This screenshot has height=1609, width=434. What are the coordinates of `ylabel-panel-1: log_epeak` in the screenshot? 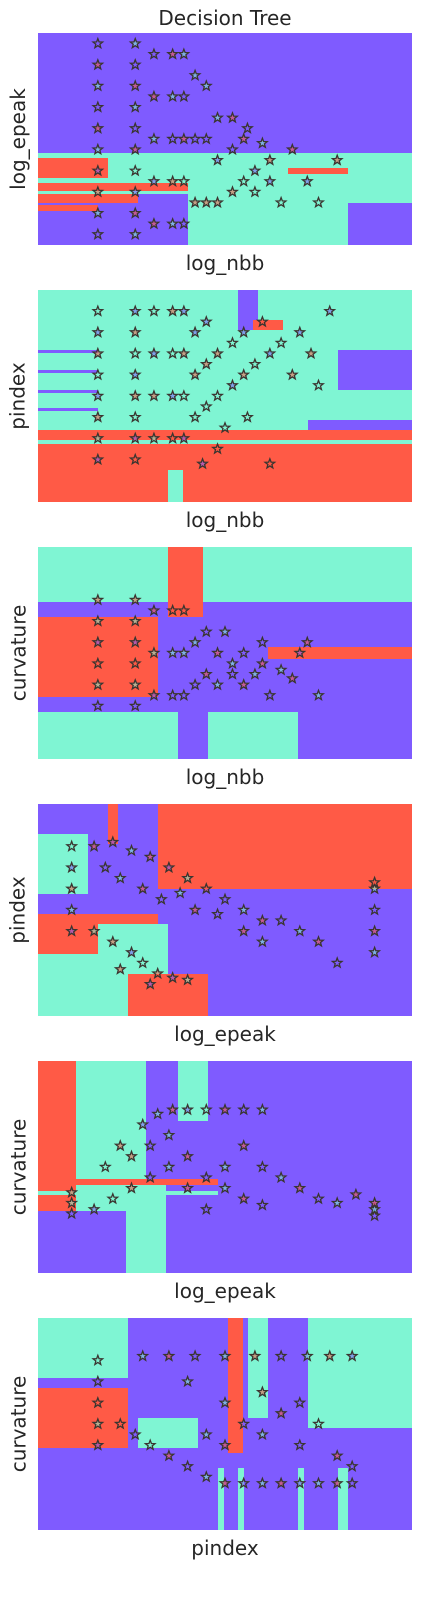 It's located at (18, 139).